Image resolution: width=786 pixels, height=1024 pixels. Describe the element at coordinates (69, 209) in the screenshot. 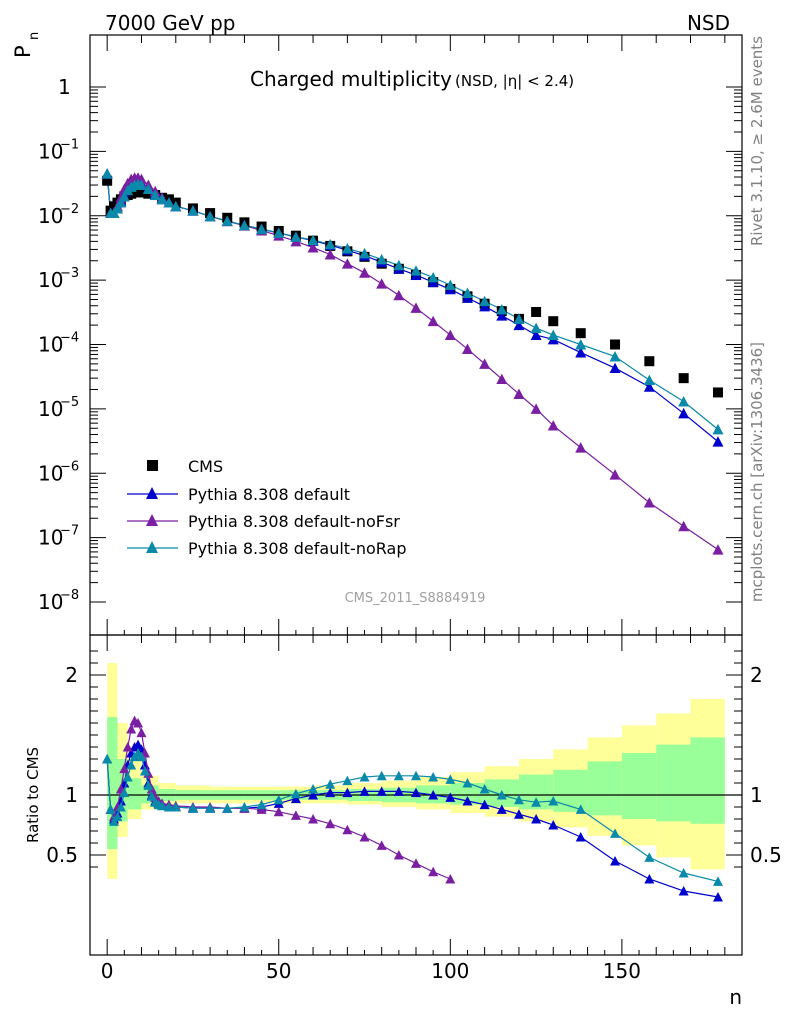

I see `y-tick-label-exp: −2` at that location.